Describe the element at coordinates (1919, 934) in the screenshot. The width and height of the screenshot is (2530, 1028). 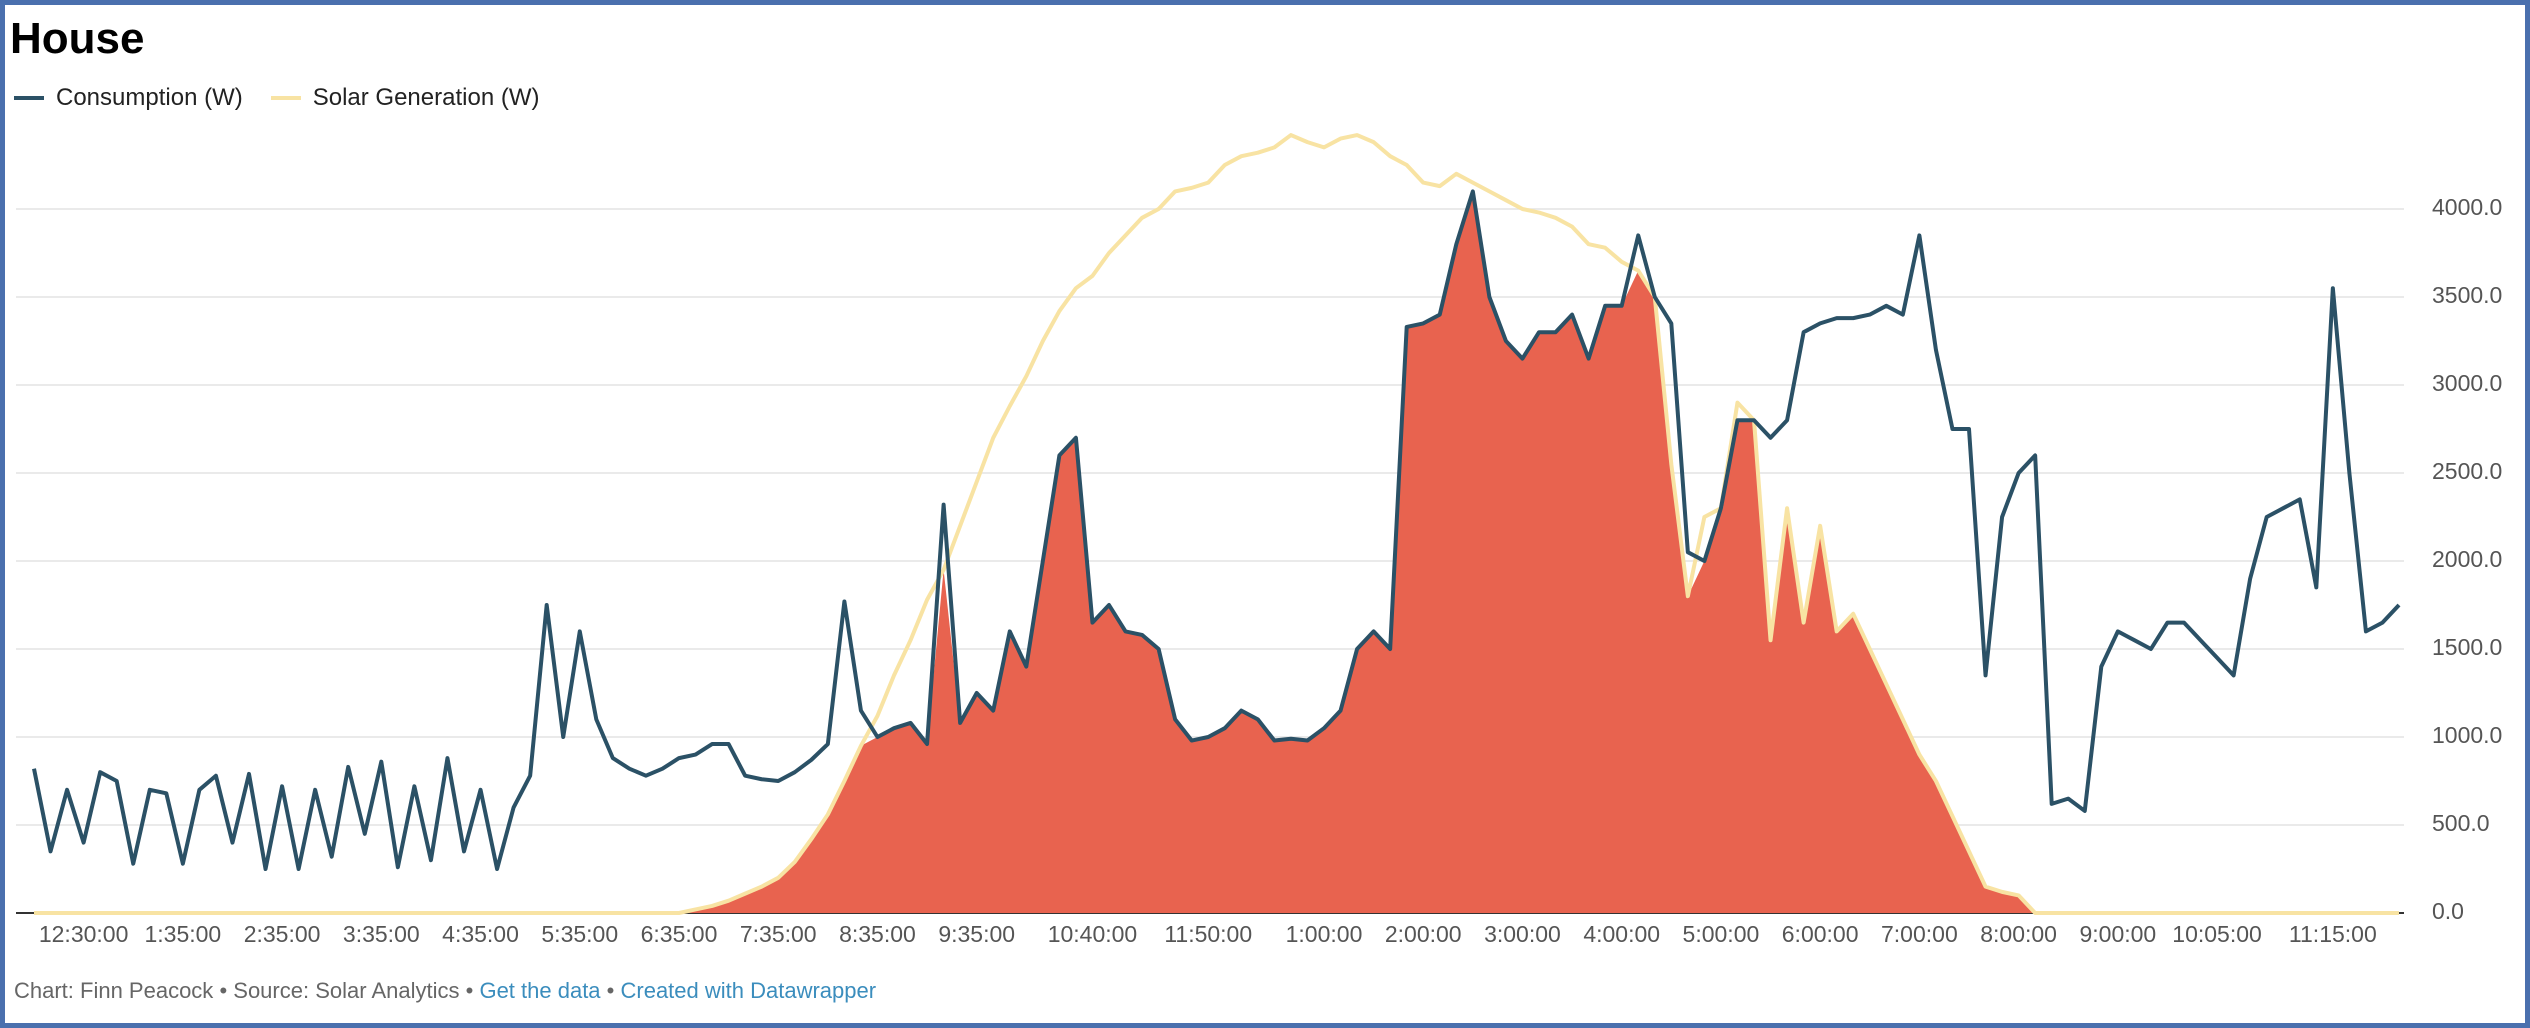
I see `x-tick-label: 7:00:00` at that location.